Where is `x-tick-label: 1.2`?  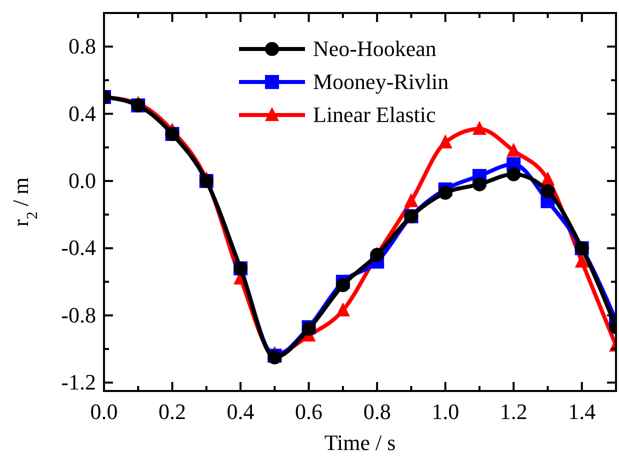 x-tick-label: 1.2 is located at coordinates (514, 411).